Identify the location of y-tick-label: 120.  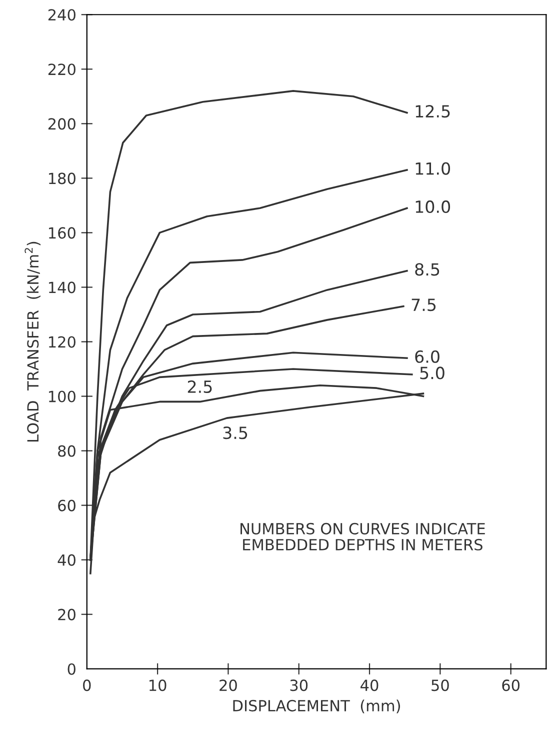
(62, 342).